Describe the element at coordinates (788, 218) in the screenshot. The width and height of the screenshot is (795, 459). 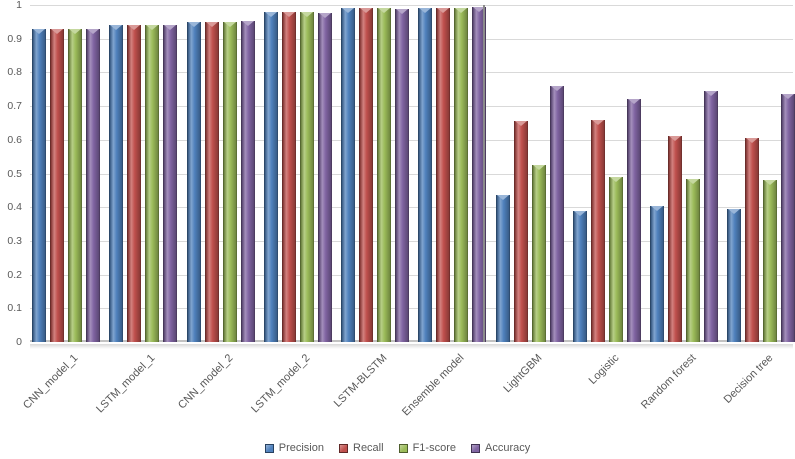
I see `bar-accuracy-decision_tree` at that location.